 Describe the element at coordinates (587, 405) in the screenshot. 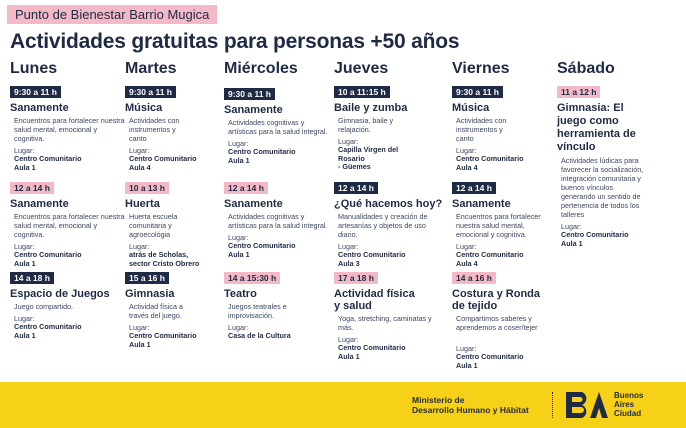

I see `buenos-aires-logo-icon` at that location.